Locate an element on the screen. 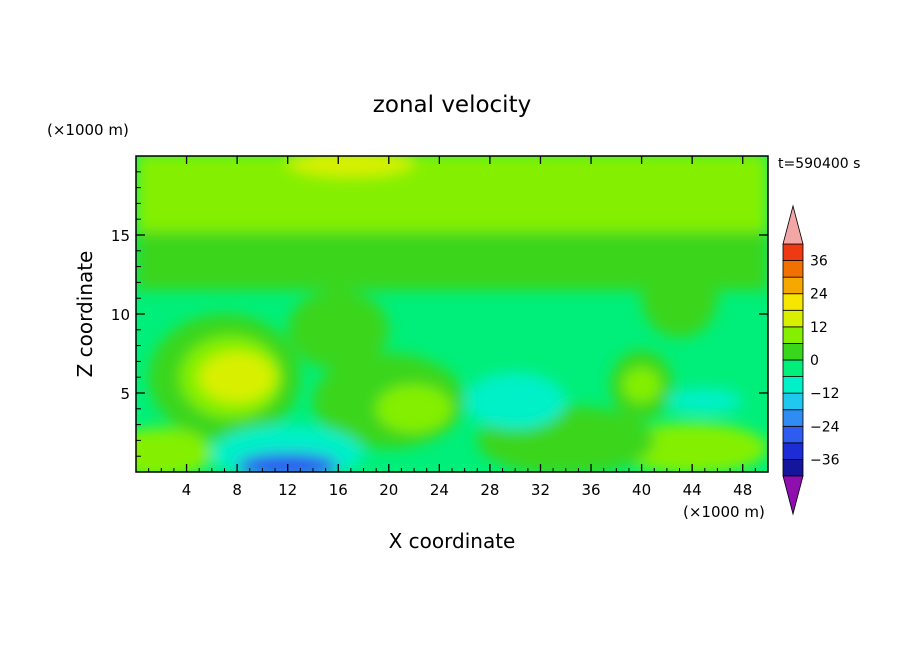  y-axis-label: Z coordinate is located at coordinates (85, 314).